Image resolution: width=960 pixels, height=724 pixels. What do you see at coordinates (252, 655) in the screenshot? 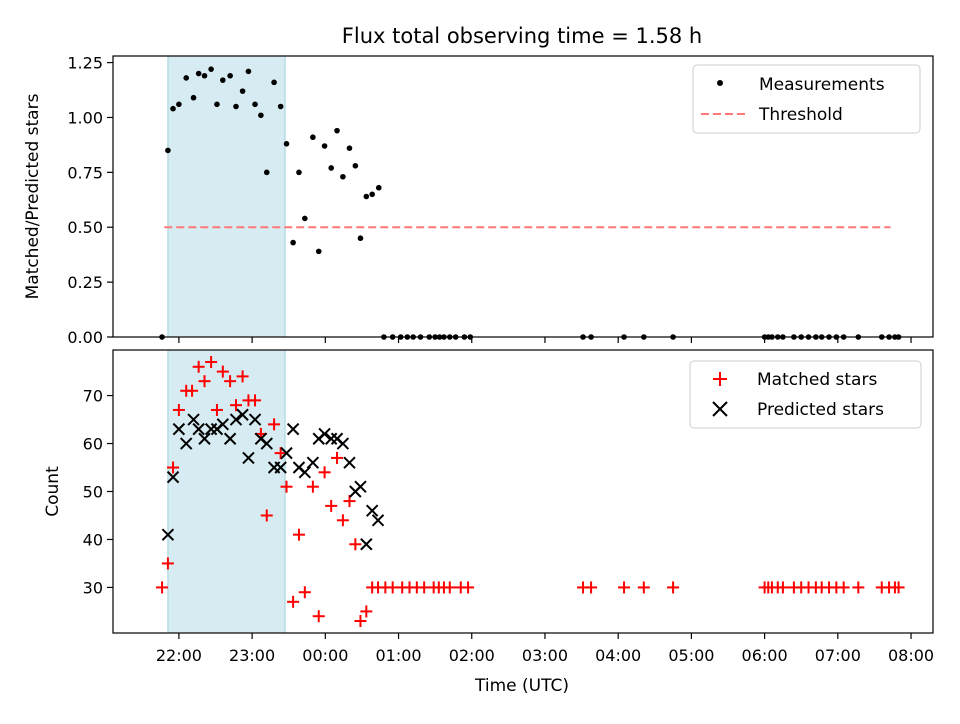
I see `x-tick-label: 23:00` at bounding box center [252, 655].